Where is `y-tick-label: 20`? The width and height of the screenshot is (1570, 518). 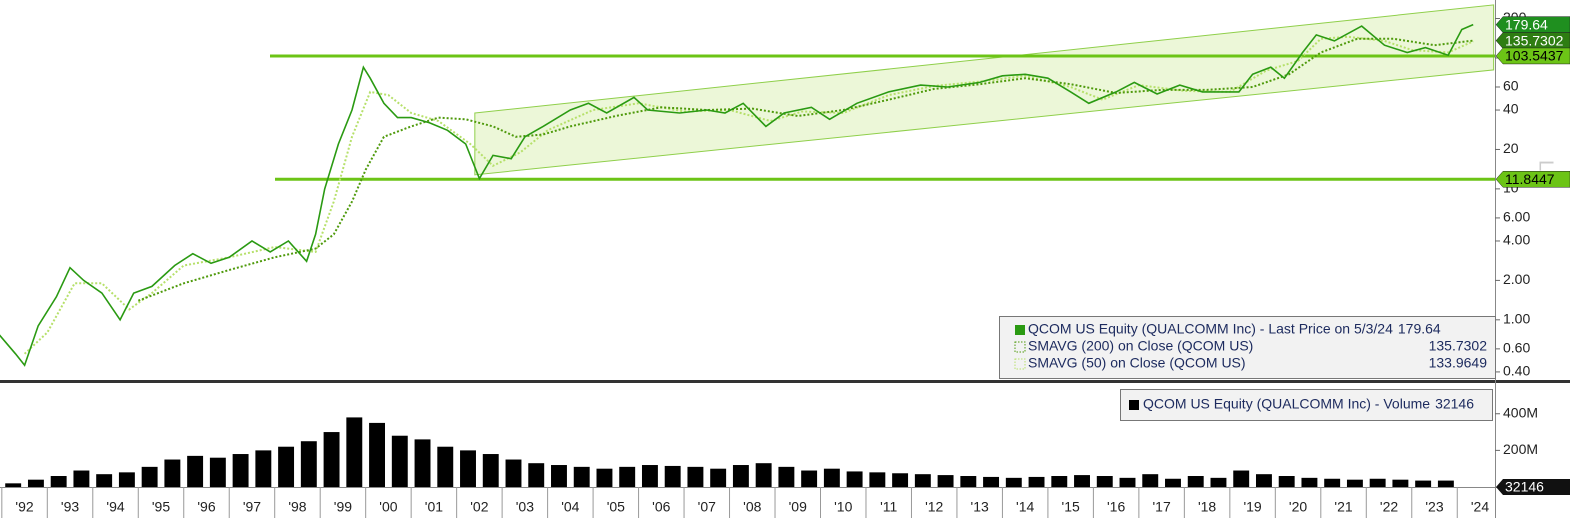 y-tick-label: 20 is located at coordinates (1511, 148).